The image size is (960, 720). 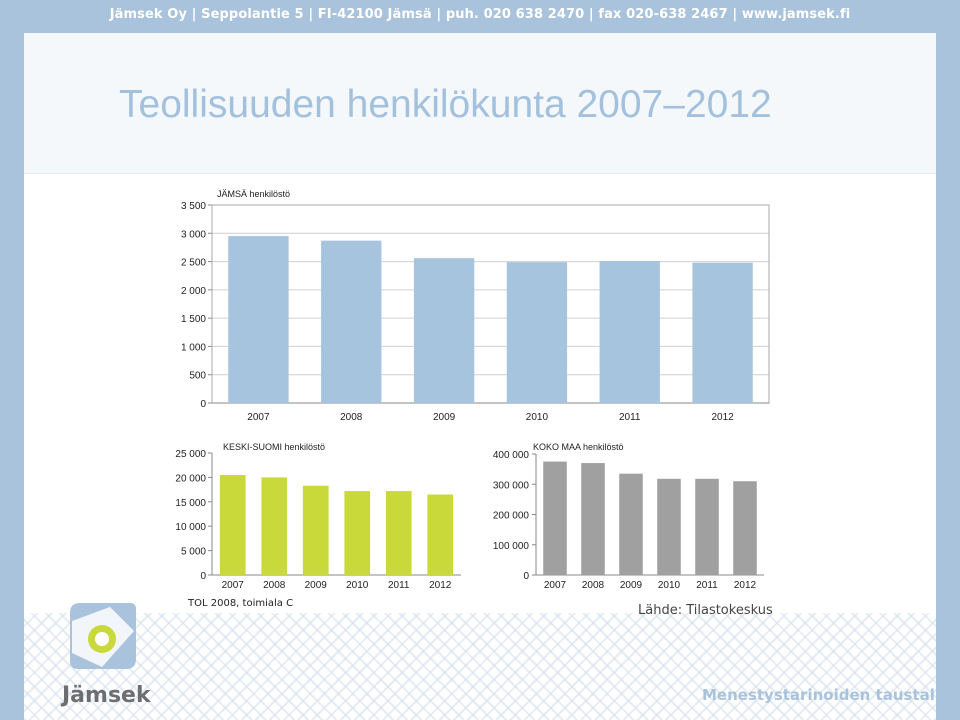 What do you see at coordinates (106, 695) in the screenshot?
I see `logo-text: Jämsek` at bounding box center [106, 695].